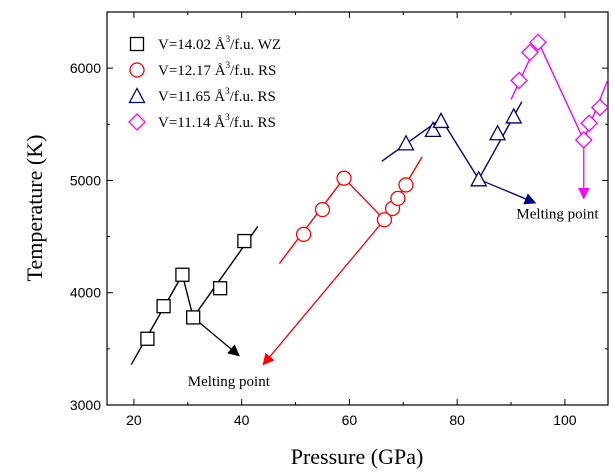 The height and width of the screenshot is (472, 613). I want to click on x-tick-label: 40, so click(242, 420).